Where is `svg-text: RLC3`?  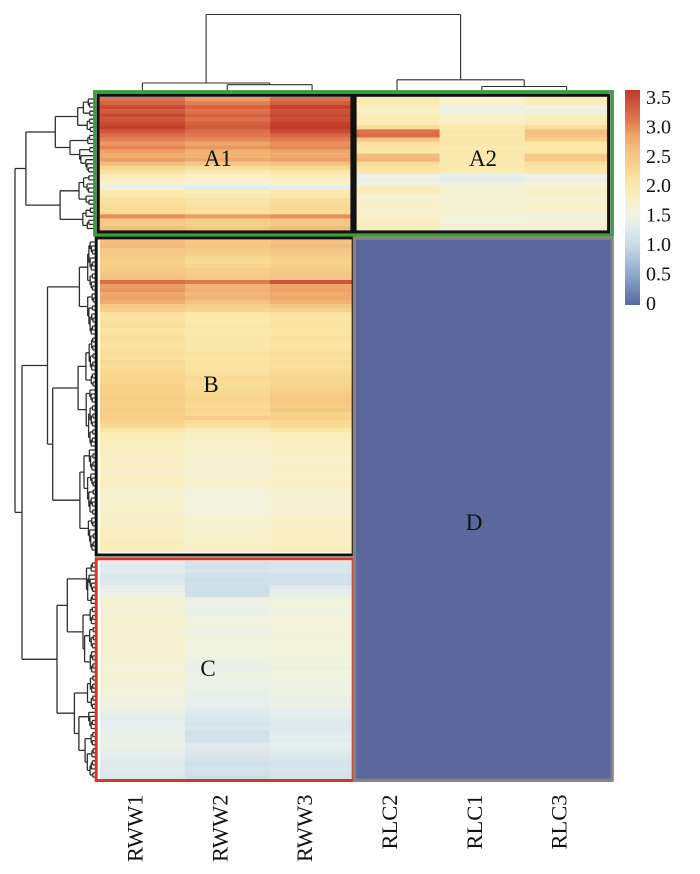
svg-text: RLC3 is located at coordinates (559, 822).